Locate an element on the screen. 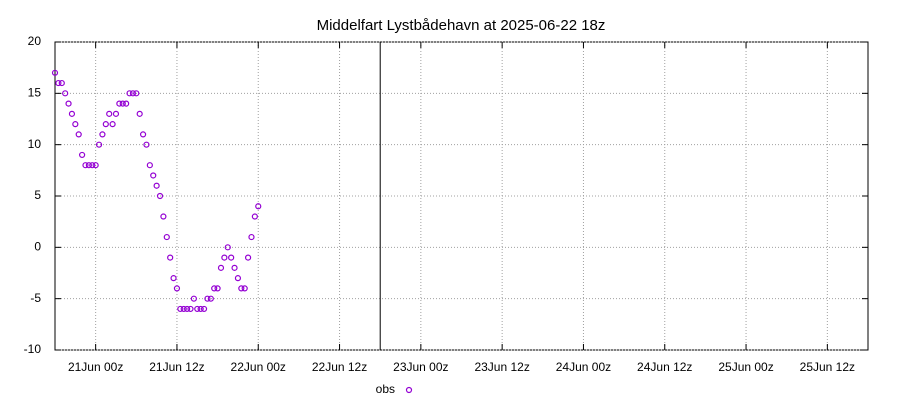  x-tick-label: 25Jun 12z is located at coordinates (827, 367).